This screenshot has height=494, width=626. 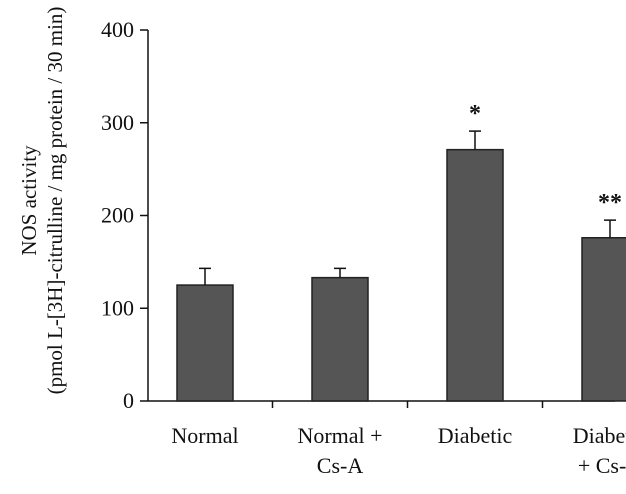 I want to click on y-tick-label: 300, so click(x=117, y=122).